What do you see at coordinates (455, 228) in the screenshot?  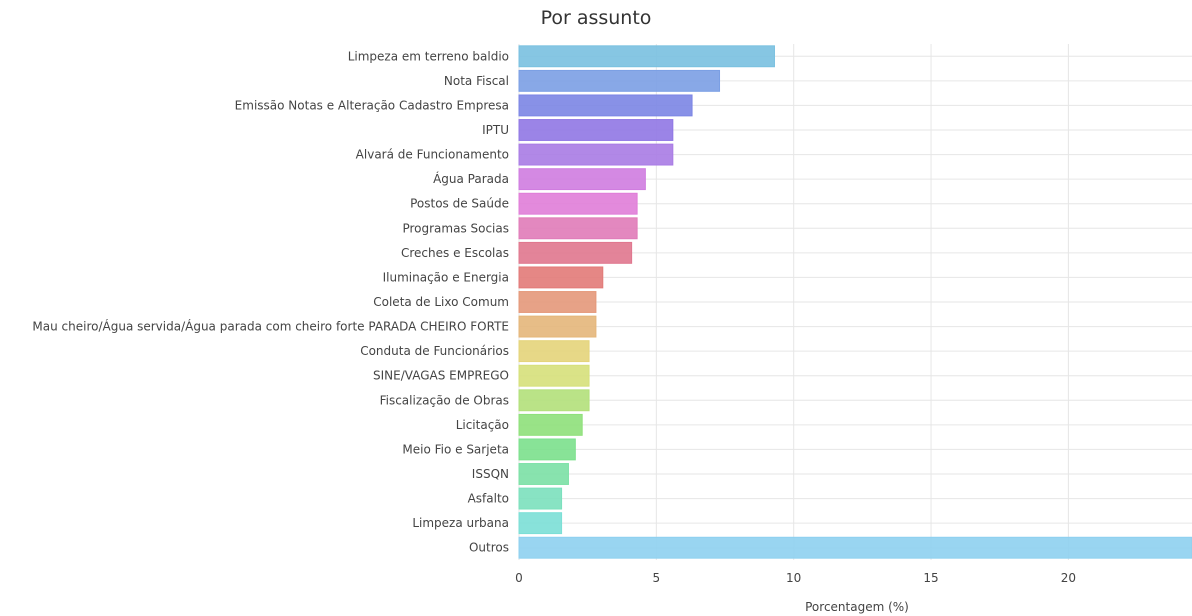 I see `category-label: Programas Socias` at bounding box center [455, 228].